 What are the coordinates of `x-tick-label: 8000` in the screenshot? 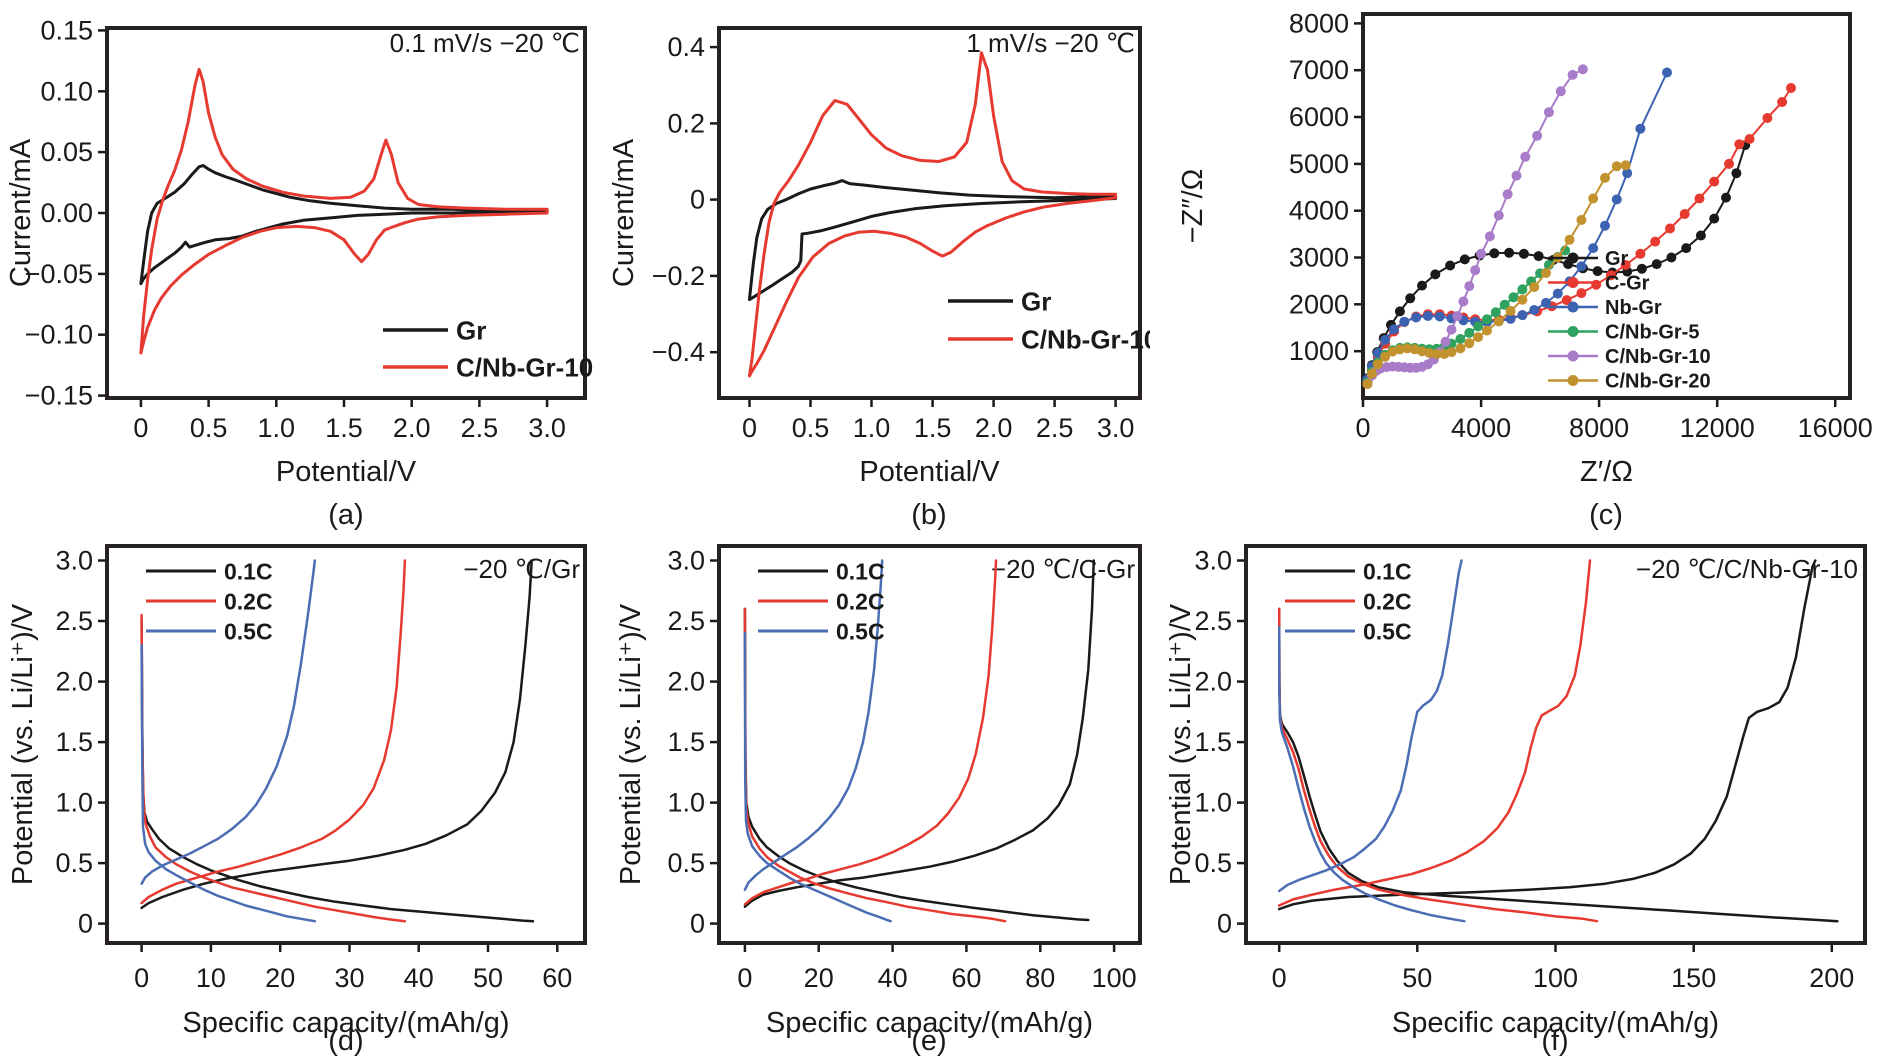 It's located at (1599, 428).